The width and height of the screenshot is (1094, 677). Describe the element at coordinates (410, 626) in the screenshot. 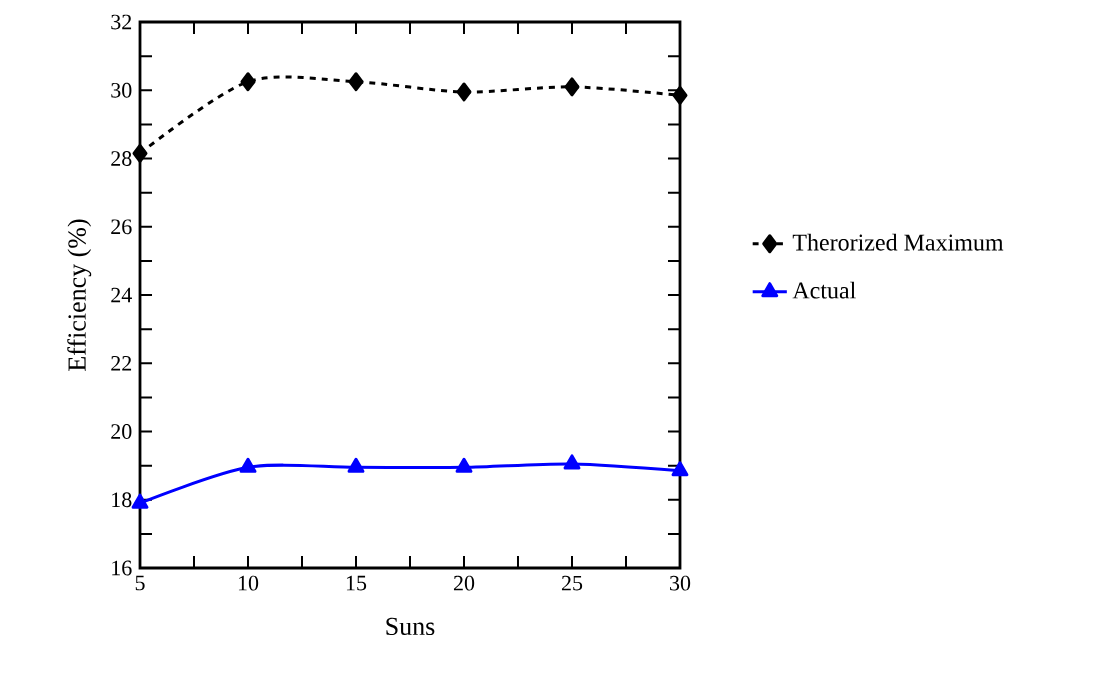

I see `x-axis-title: Suns` at that location.